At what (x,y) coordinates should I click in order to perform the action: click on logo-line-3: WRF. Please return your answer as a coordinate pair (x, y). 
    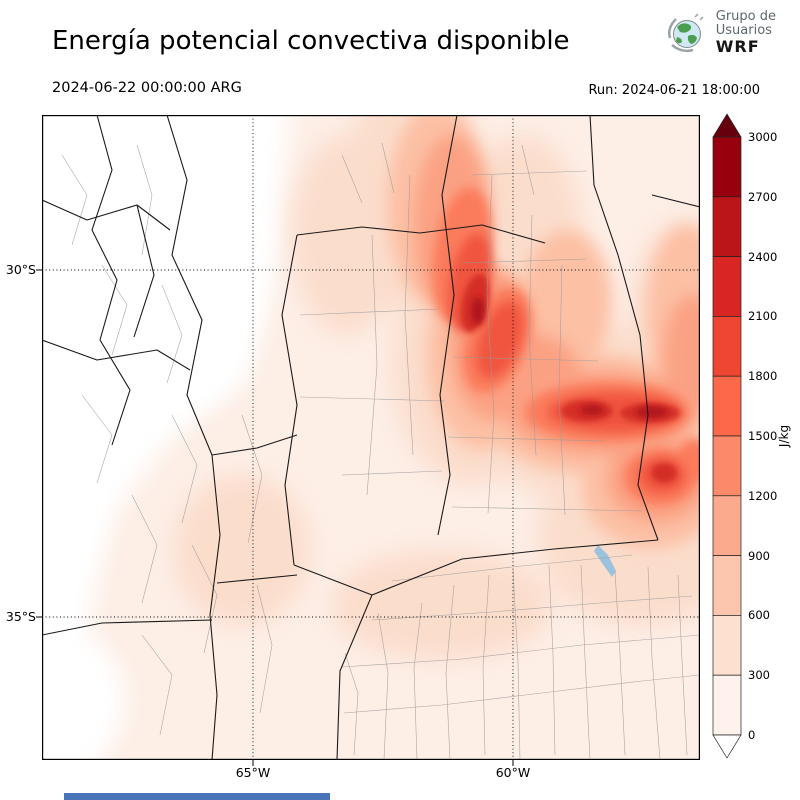
    Looking at the image, I should click on (737, 47).